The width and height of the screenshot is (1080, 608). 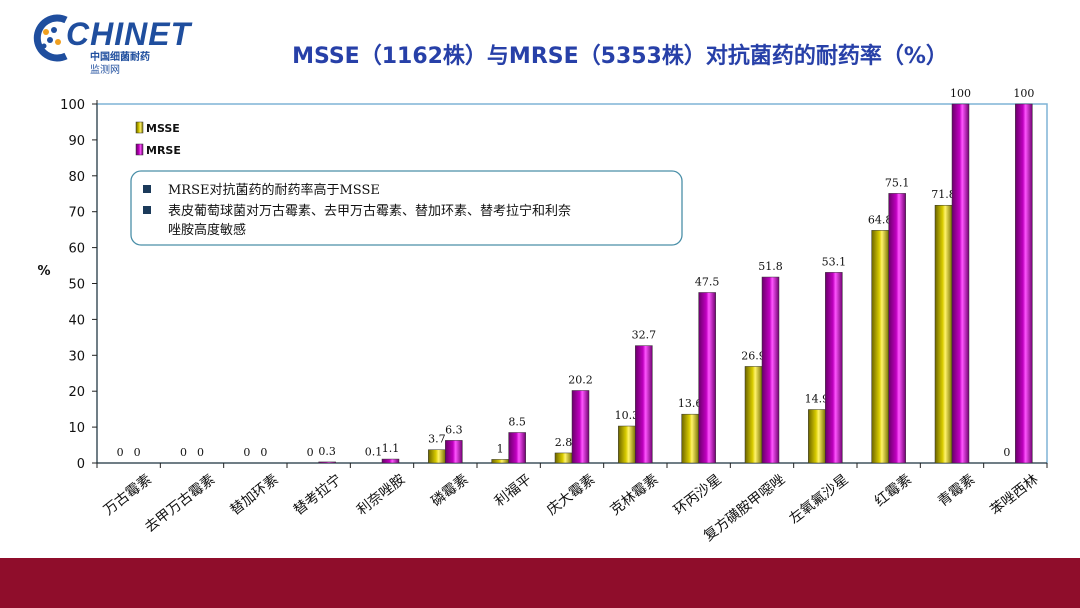 I want to click on annotation-text: MRSE对抗菌药的耐药率高于MSSE, so click(x=274, y=190).